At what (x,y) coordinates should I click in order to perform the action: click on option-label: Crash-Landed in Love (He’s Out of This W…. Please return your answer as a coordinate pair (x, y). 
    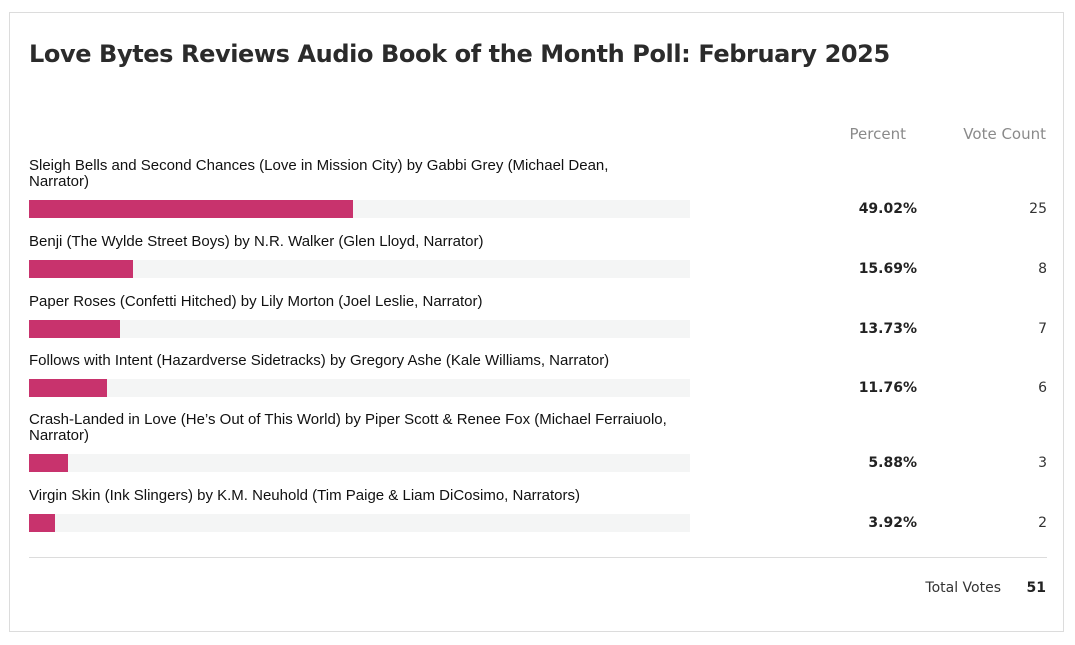
    Looking at the image, I should click on (348, 427).